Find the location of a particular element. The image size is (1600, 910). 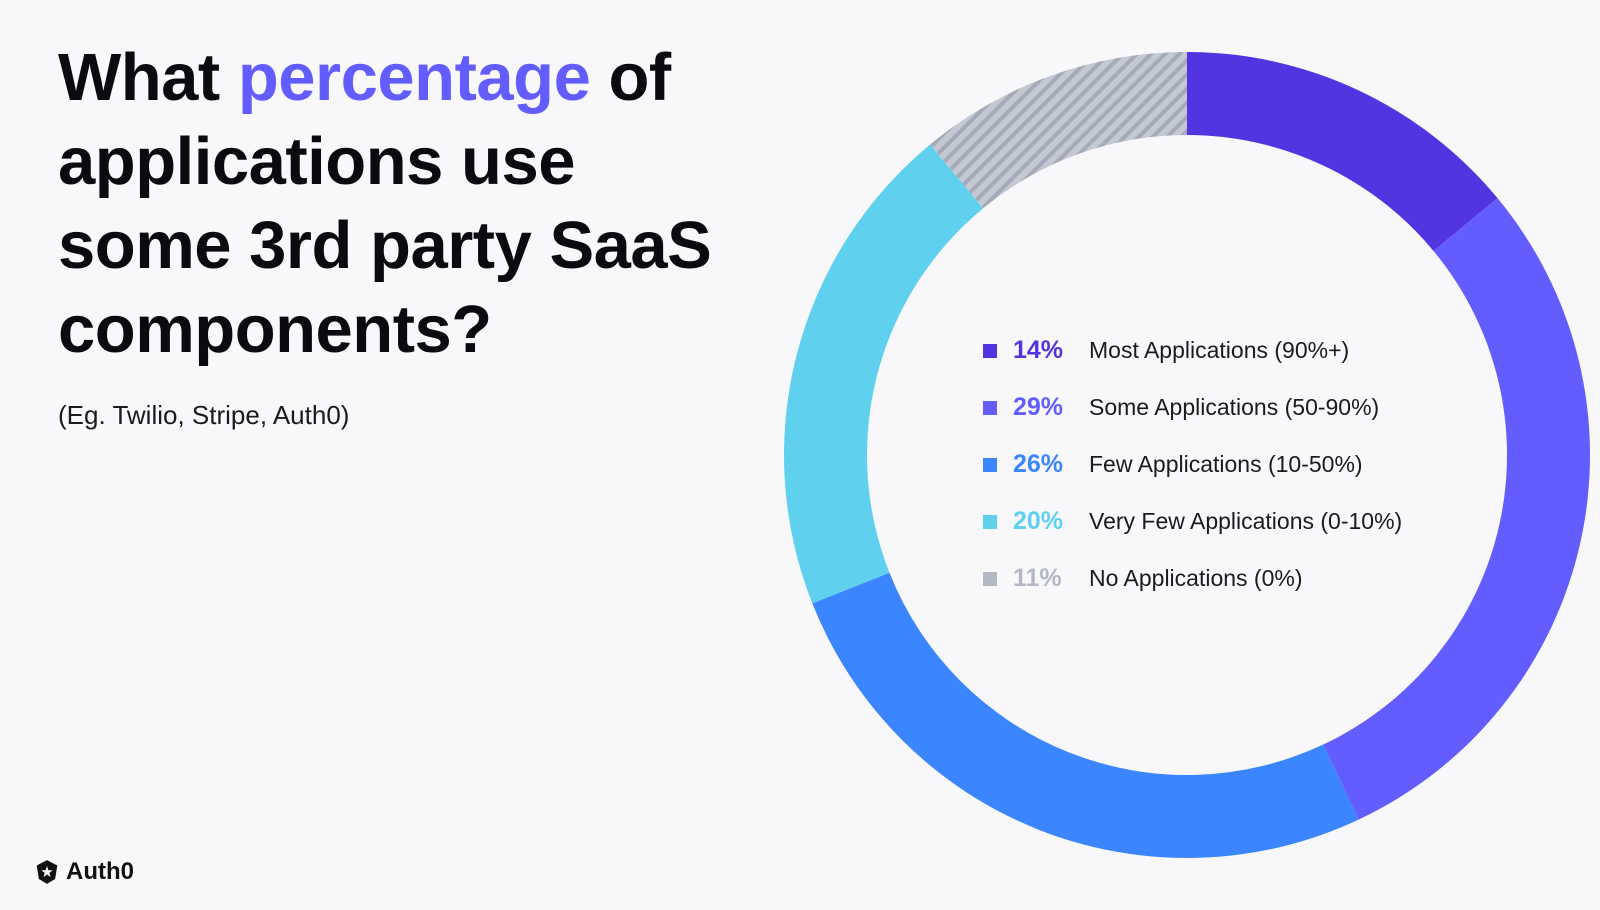

legend-pct-none: 11% is located at coordinates (1037, 578).